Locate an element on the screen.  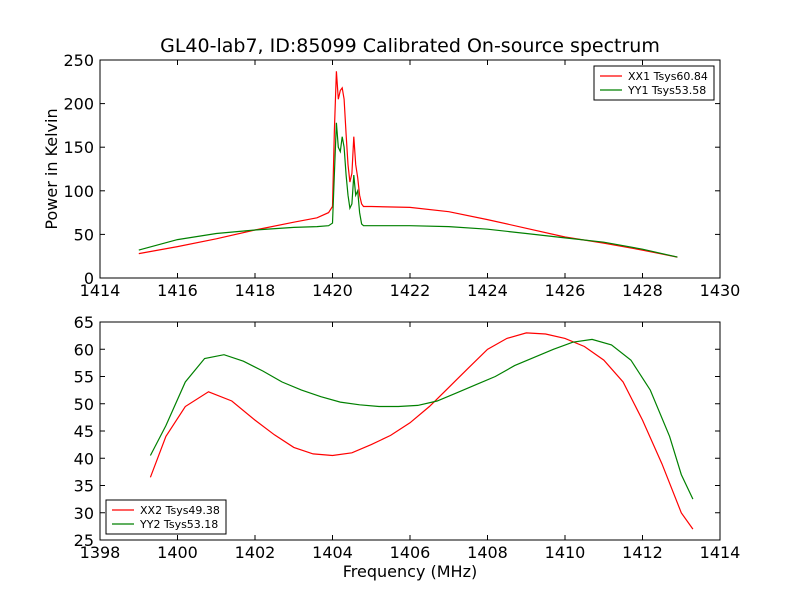
bottom-legend-label-1: XX2 Tsys49.38 is located at coordinates (180, 510).